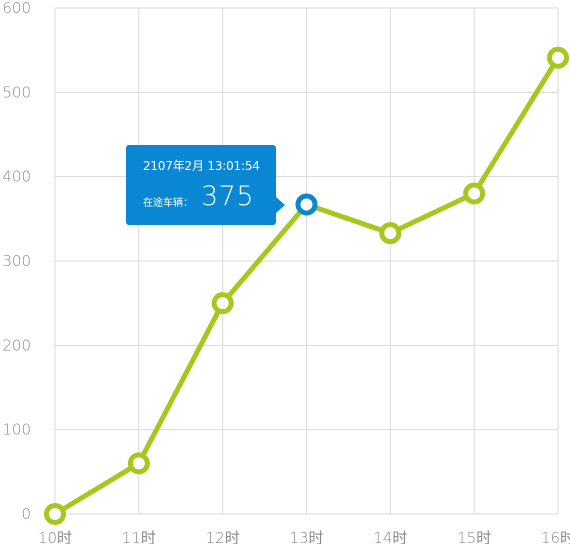  Describe the element at coordinates (201, 166) in the screenshot. I see `tooltip-time: 2107年2月 13:01:54` at that location.